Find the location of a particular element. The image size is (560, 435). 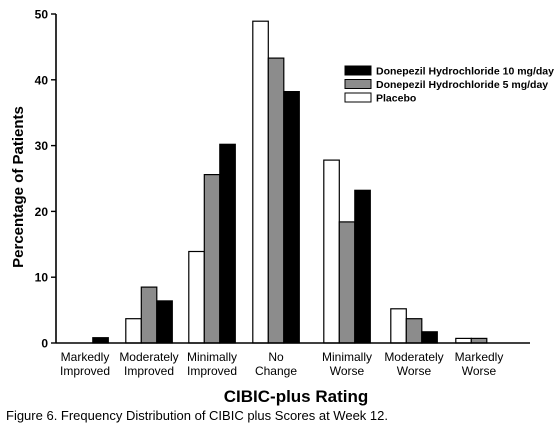

y-ticks: 0 10 20 30 40 50 is located at coordinates (45, 179).